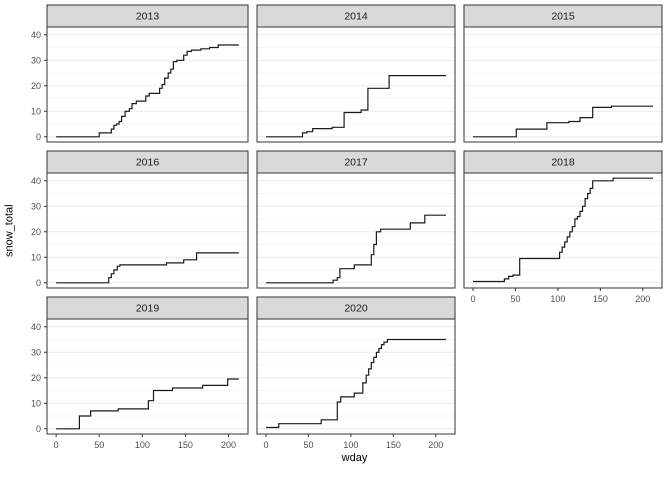 The image size is (672, 480). I want to click on facet-strip-label-2014: 2014, so click(356, 17).